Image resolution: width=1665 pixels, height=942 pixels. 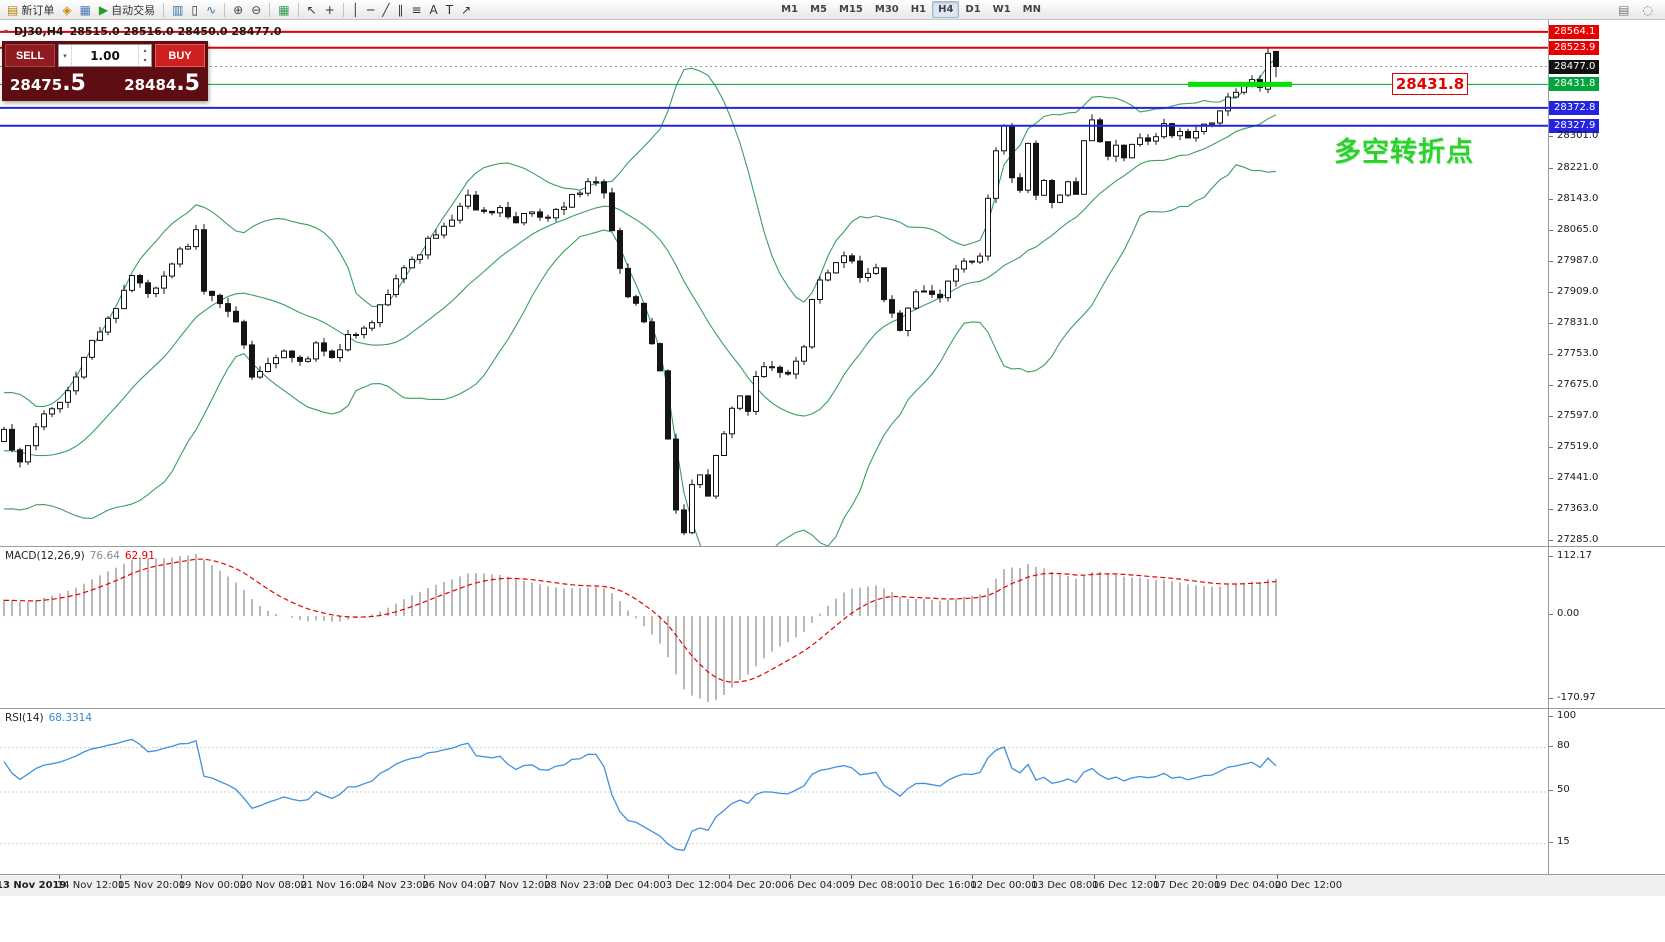 I want to click on alerts-button: ◈, so click(x=66, y=9).